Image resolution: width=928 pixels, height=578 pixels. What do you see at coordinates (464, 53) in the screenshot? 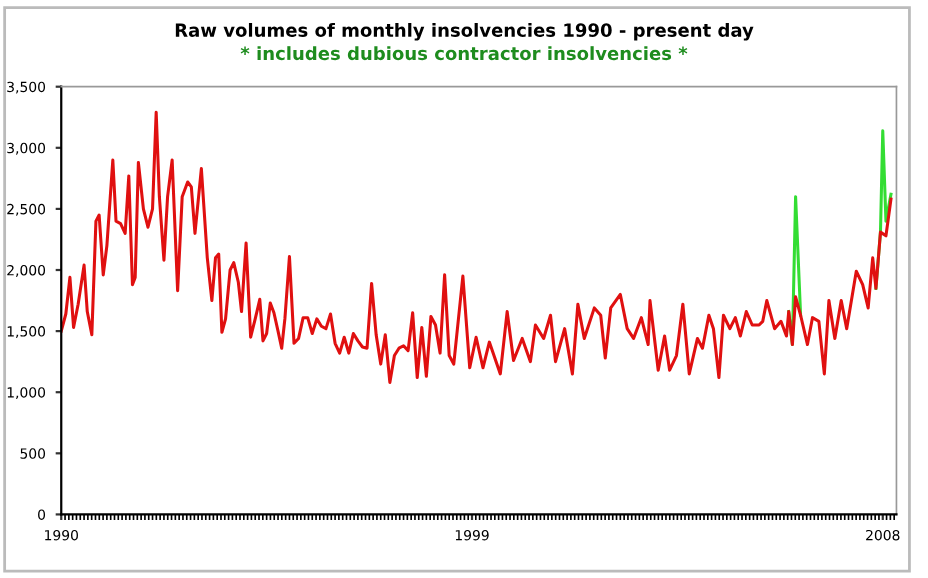
I see `chart-subtitle: * includes dubious contractor insolvencies *` at bounding box center [464, 53].